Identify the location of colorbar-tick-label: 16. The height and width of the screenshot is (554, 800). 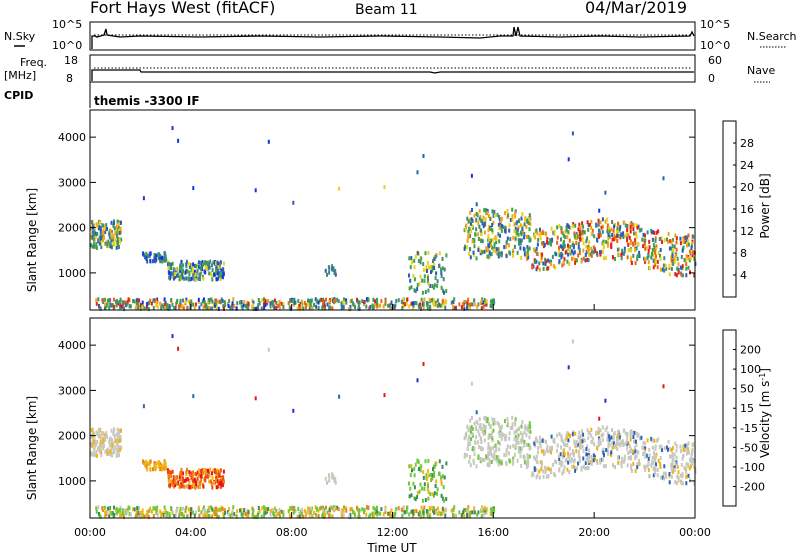
(747, 209).